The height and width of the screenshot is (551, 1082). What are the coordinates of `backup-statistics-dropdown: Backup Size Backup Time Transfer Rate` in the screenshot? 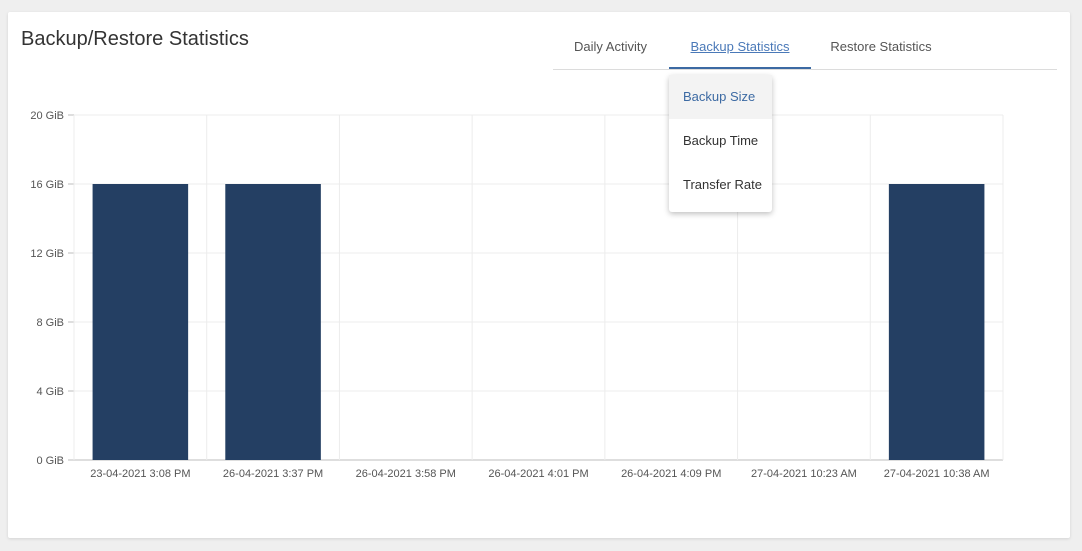 It's located at (720, 143).